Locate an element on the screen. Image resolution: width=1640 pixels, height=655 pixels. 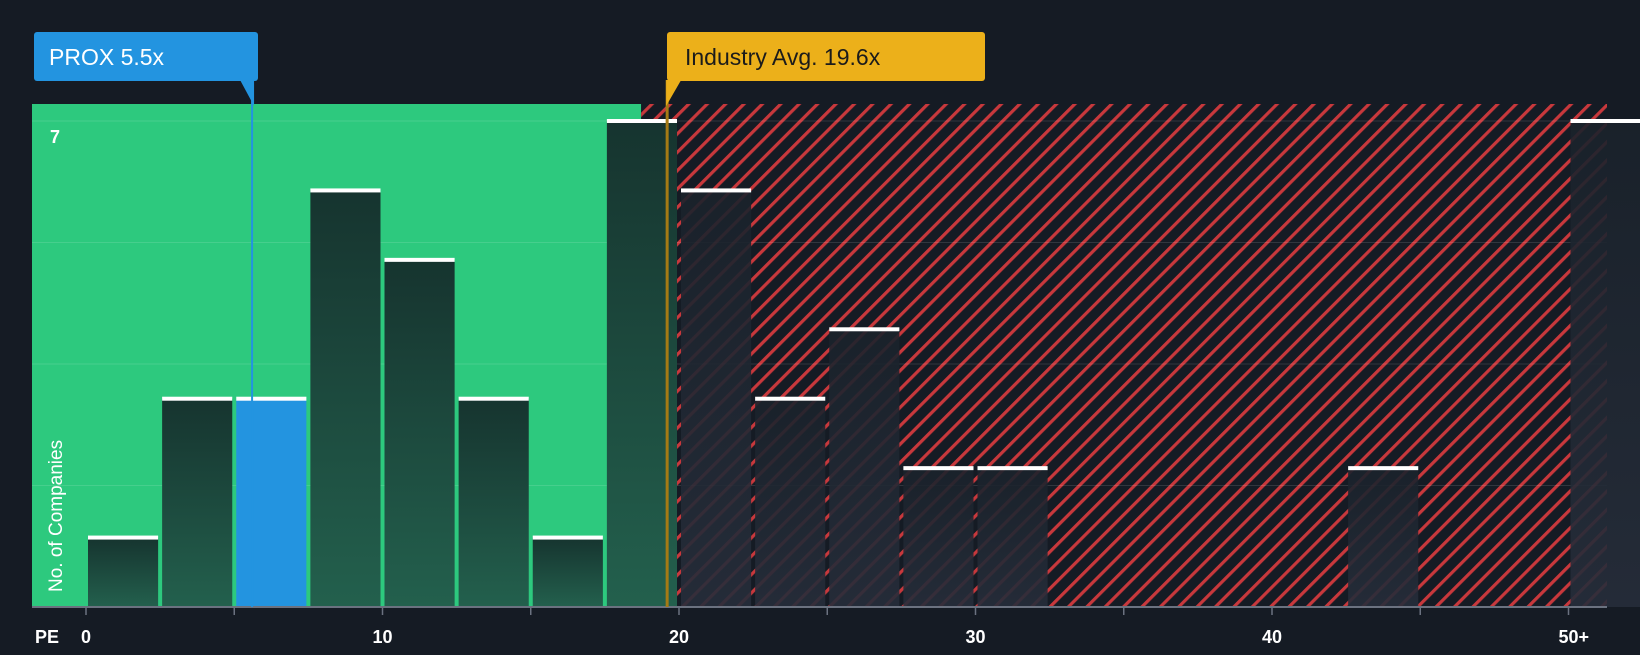
industry-badge-label: Industry Avg. 19.6x is located at coordinates (783, 57).